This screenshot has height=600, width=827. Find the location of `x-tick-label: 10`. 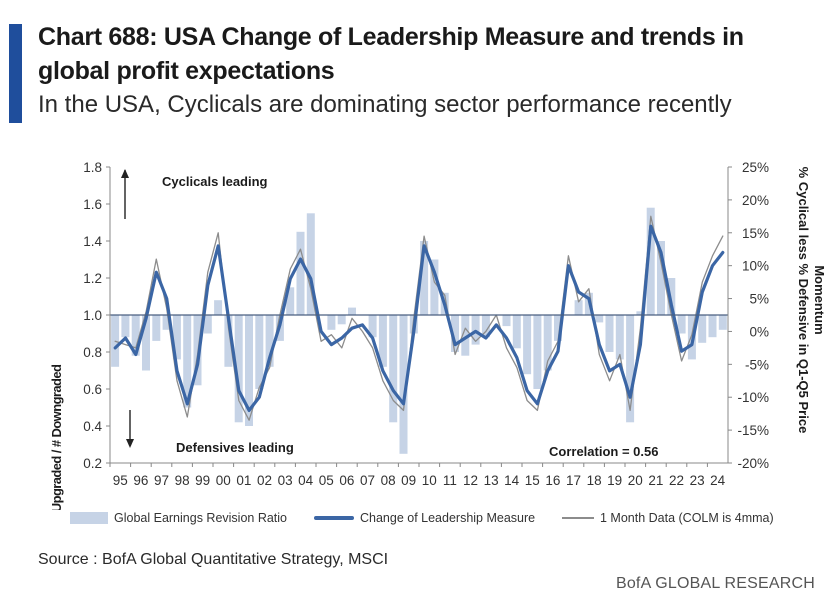

x-tick-label: 10 is located at coordinates (429, 480).